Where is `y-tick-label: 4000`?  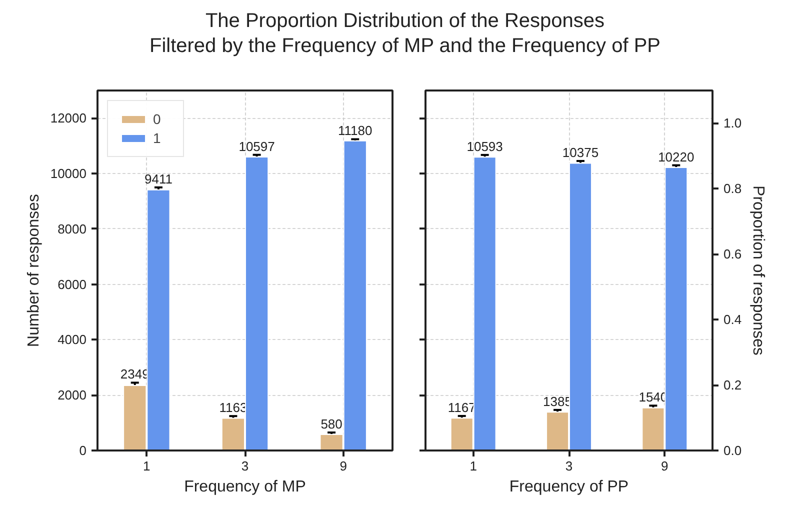
y-tick-label: 4000 is located at coordinates (72, 340).